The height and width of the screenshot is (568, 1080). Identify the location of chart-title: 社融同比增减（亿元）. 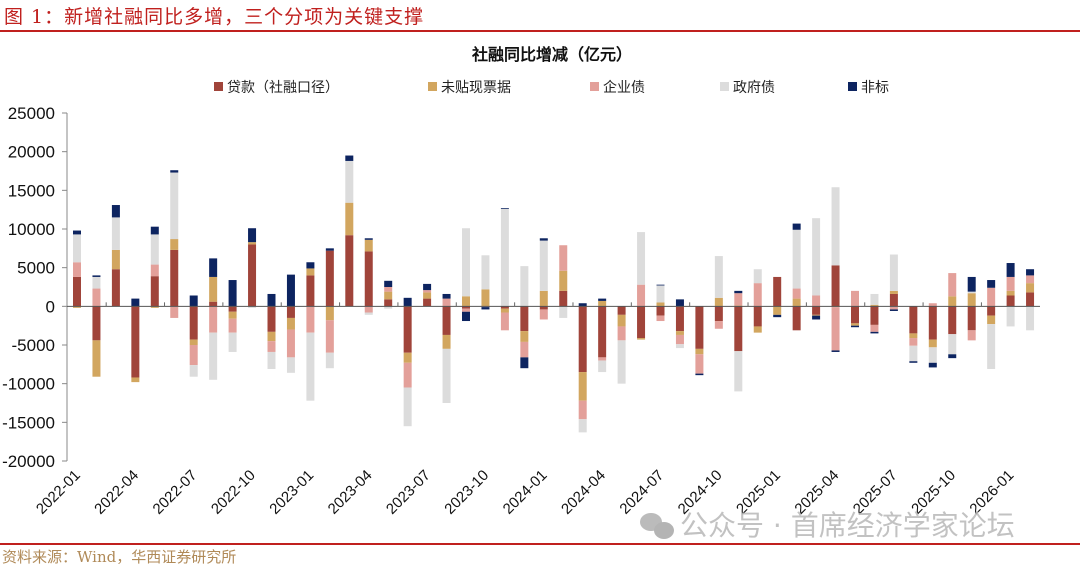
(551, 54).